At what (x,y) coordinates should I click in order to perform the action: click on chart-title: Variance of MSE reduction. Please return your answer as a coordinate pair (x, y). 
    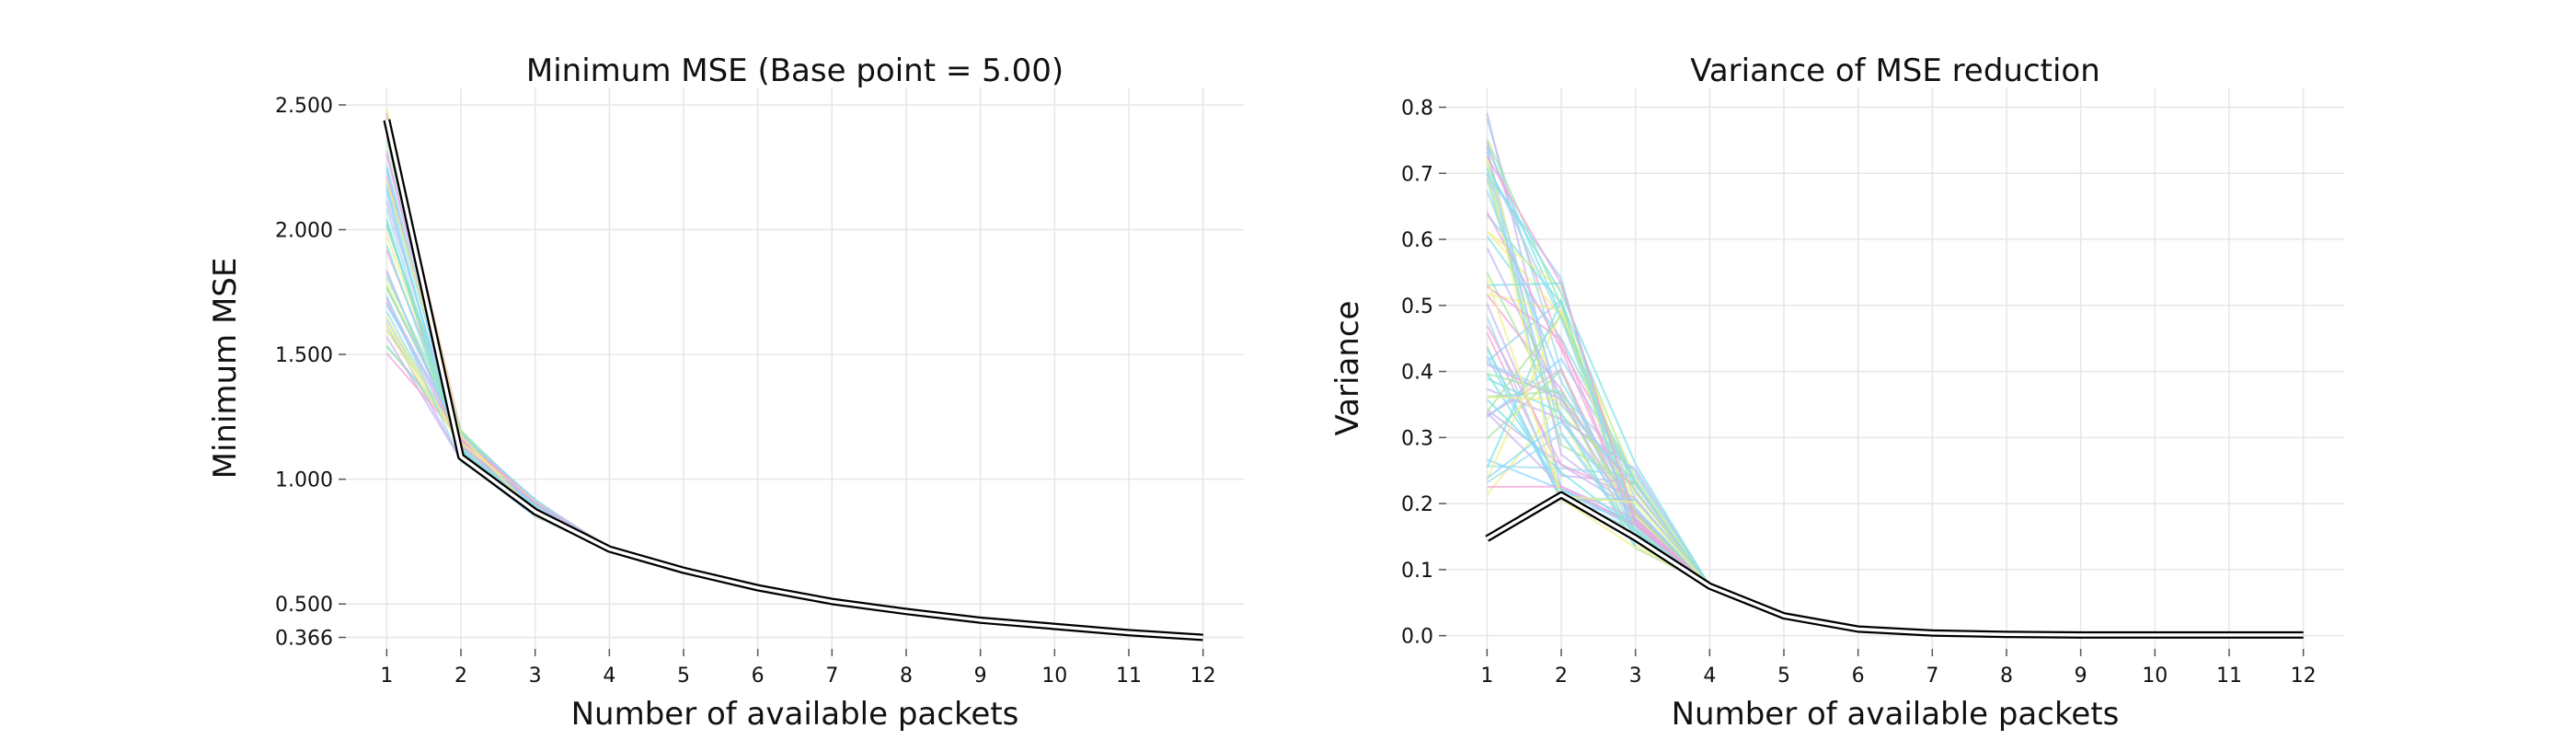
    Looking at the image, I should click on (1895, 70).